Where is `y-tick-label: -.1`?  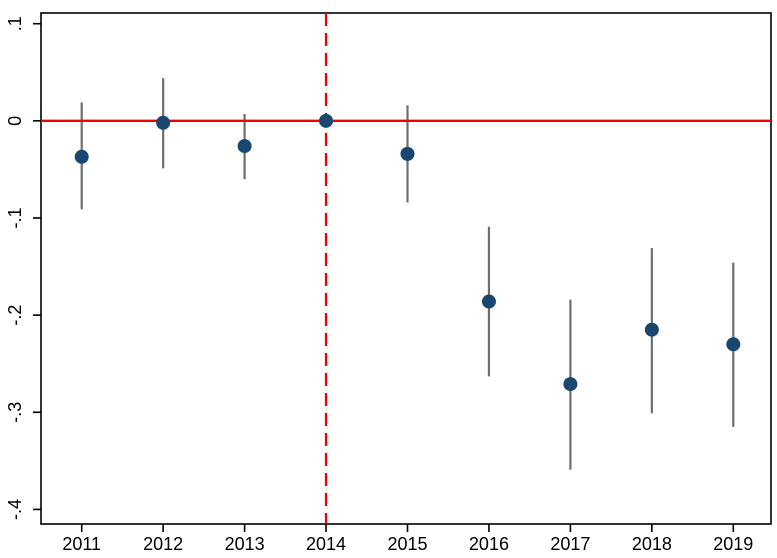 y-tick-label: -.1 is located at coordinates (15, 217).